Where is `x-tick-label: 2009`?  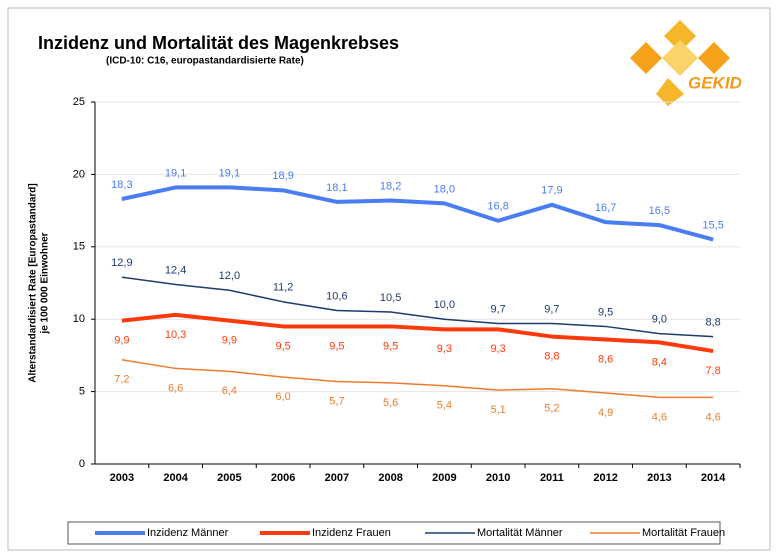
x-tick-label: 2009 is located at coordinates (444, 478).